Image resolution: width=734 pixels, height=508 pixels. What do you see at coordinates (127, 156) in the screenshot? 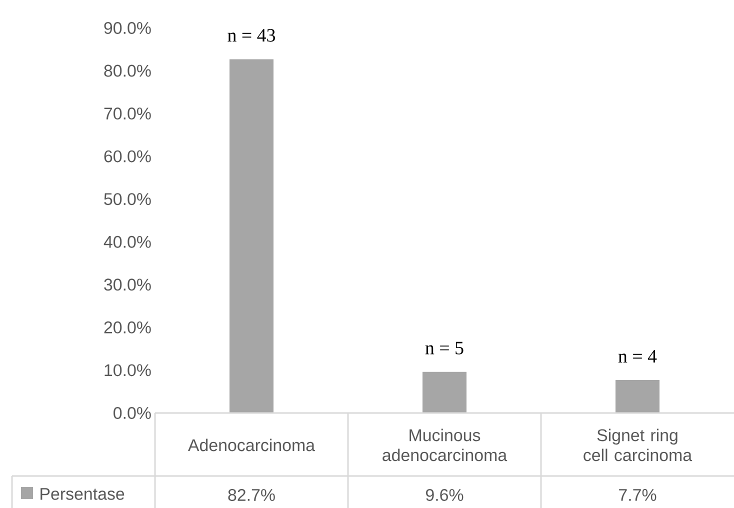
I see `y-tick-label: 60.0%` at bounding box center [127, 156].